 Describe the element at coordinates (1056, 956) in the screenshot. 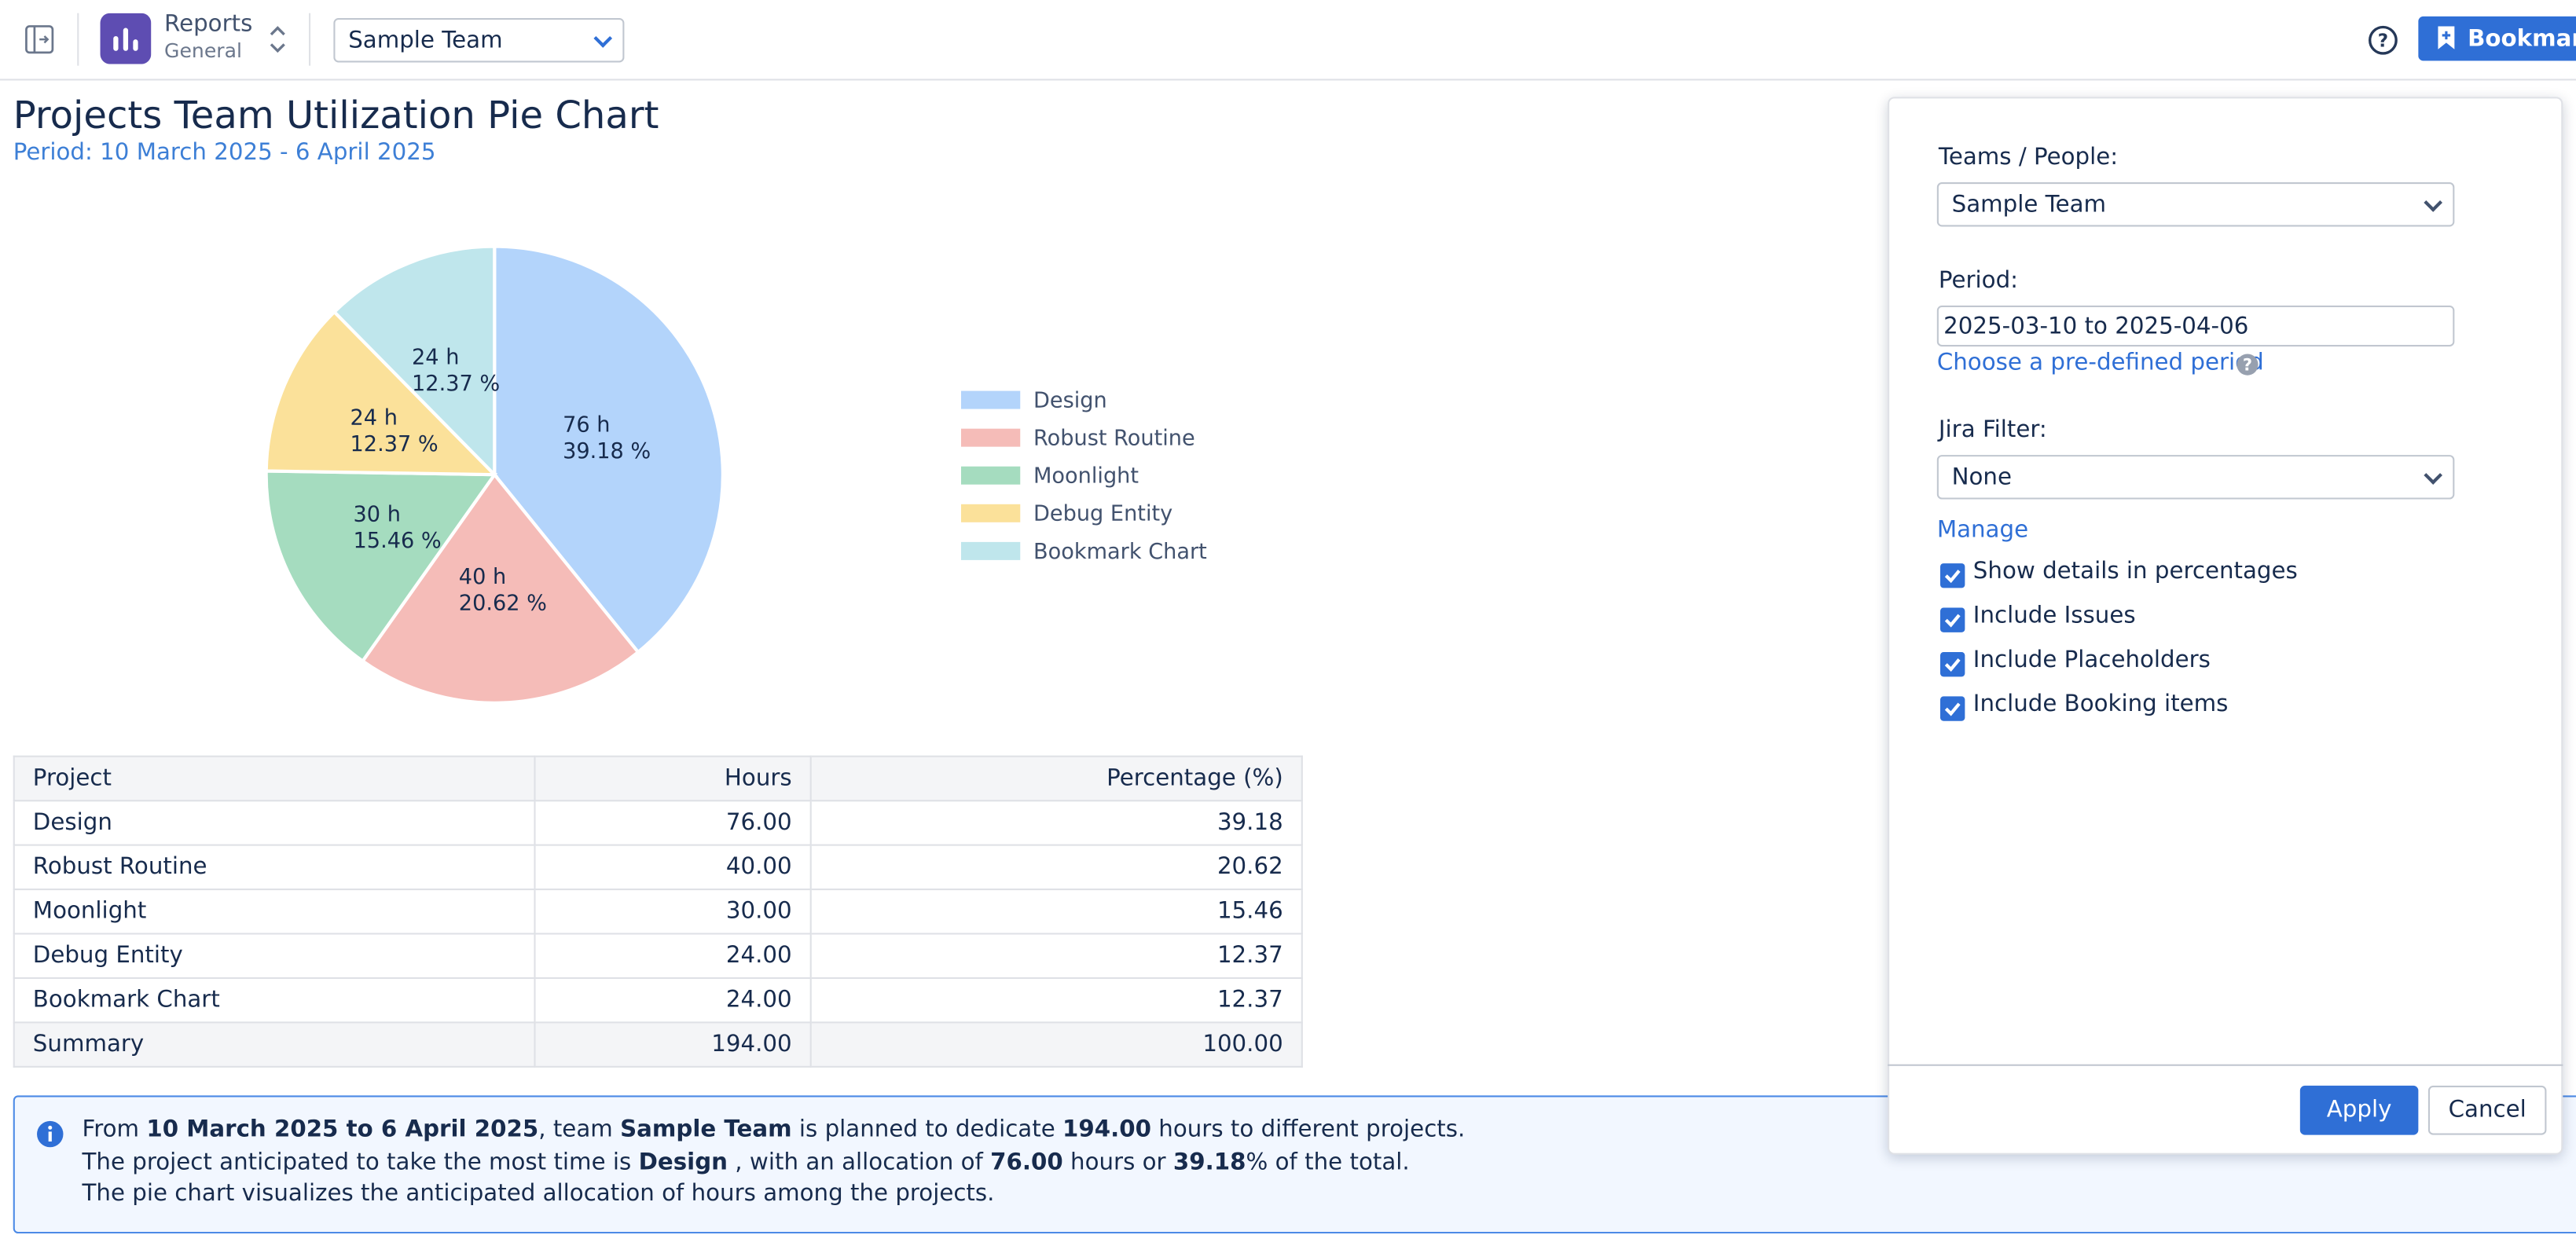

I see `table-cell: 12.37` at that location.